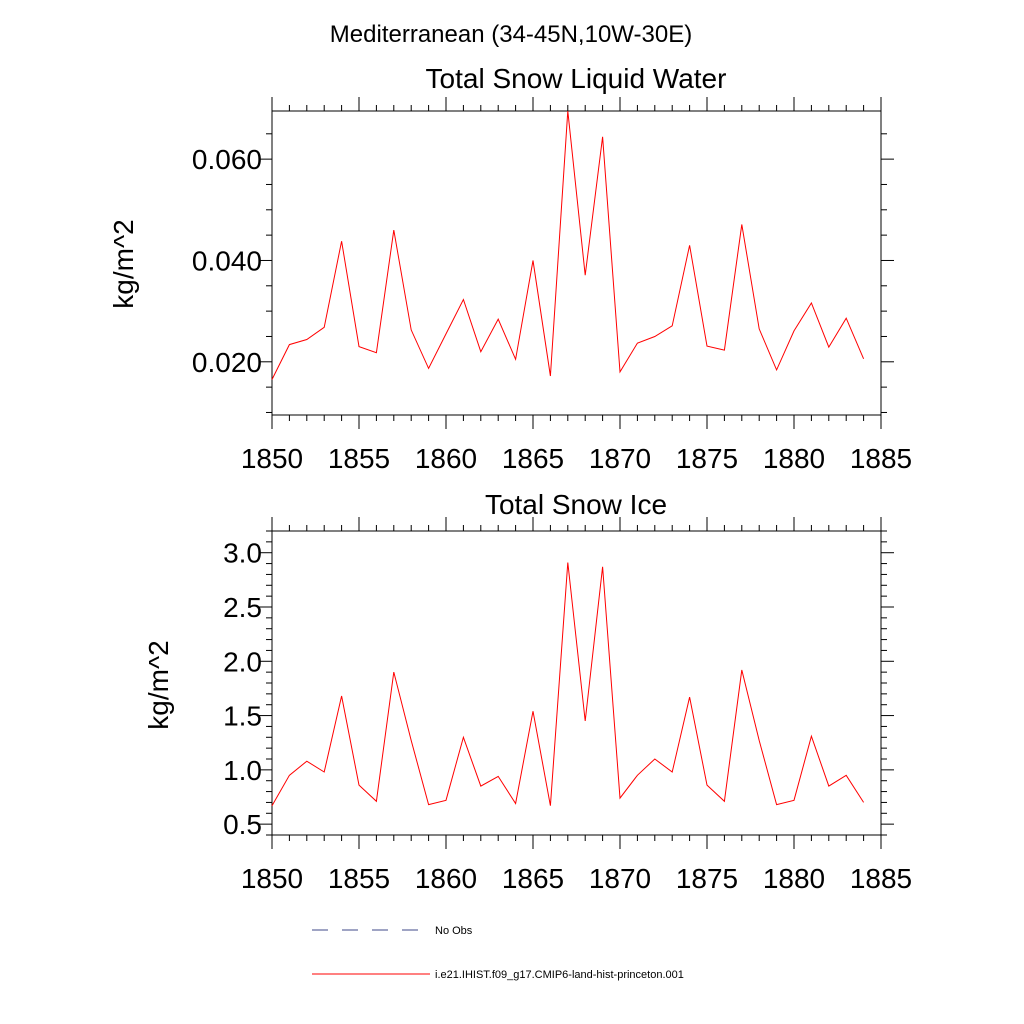 This screenshot has width=1024, height=1024. Describe the element at coordinates (576, 504) in the screenshot. I see `panel-title: Total Snow Ice` at that location.